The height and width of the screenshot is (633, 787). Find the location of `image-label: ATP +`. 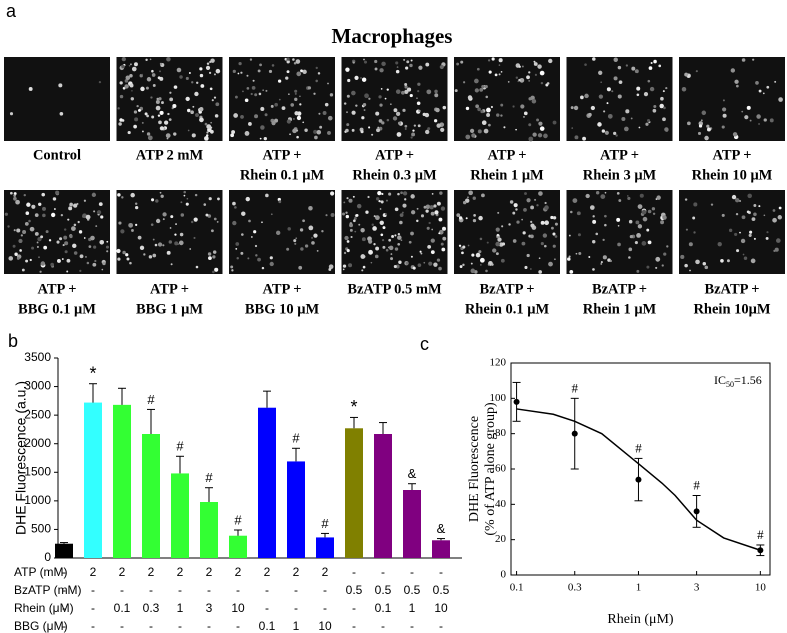

image-label: ATP + is located at coordinates (56, 289).